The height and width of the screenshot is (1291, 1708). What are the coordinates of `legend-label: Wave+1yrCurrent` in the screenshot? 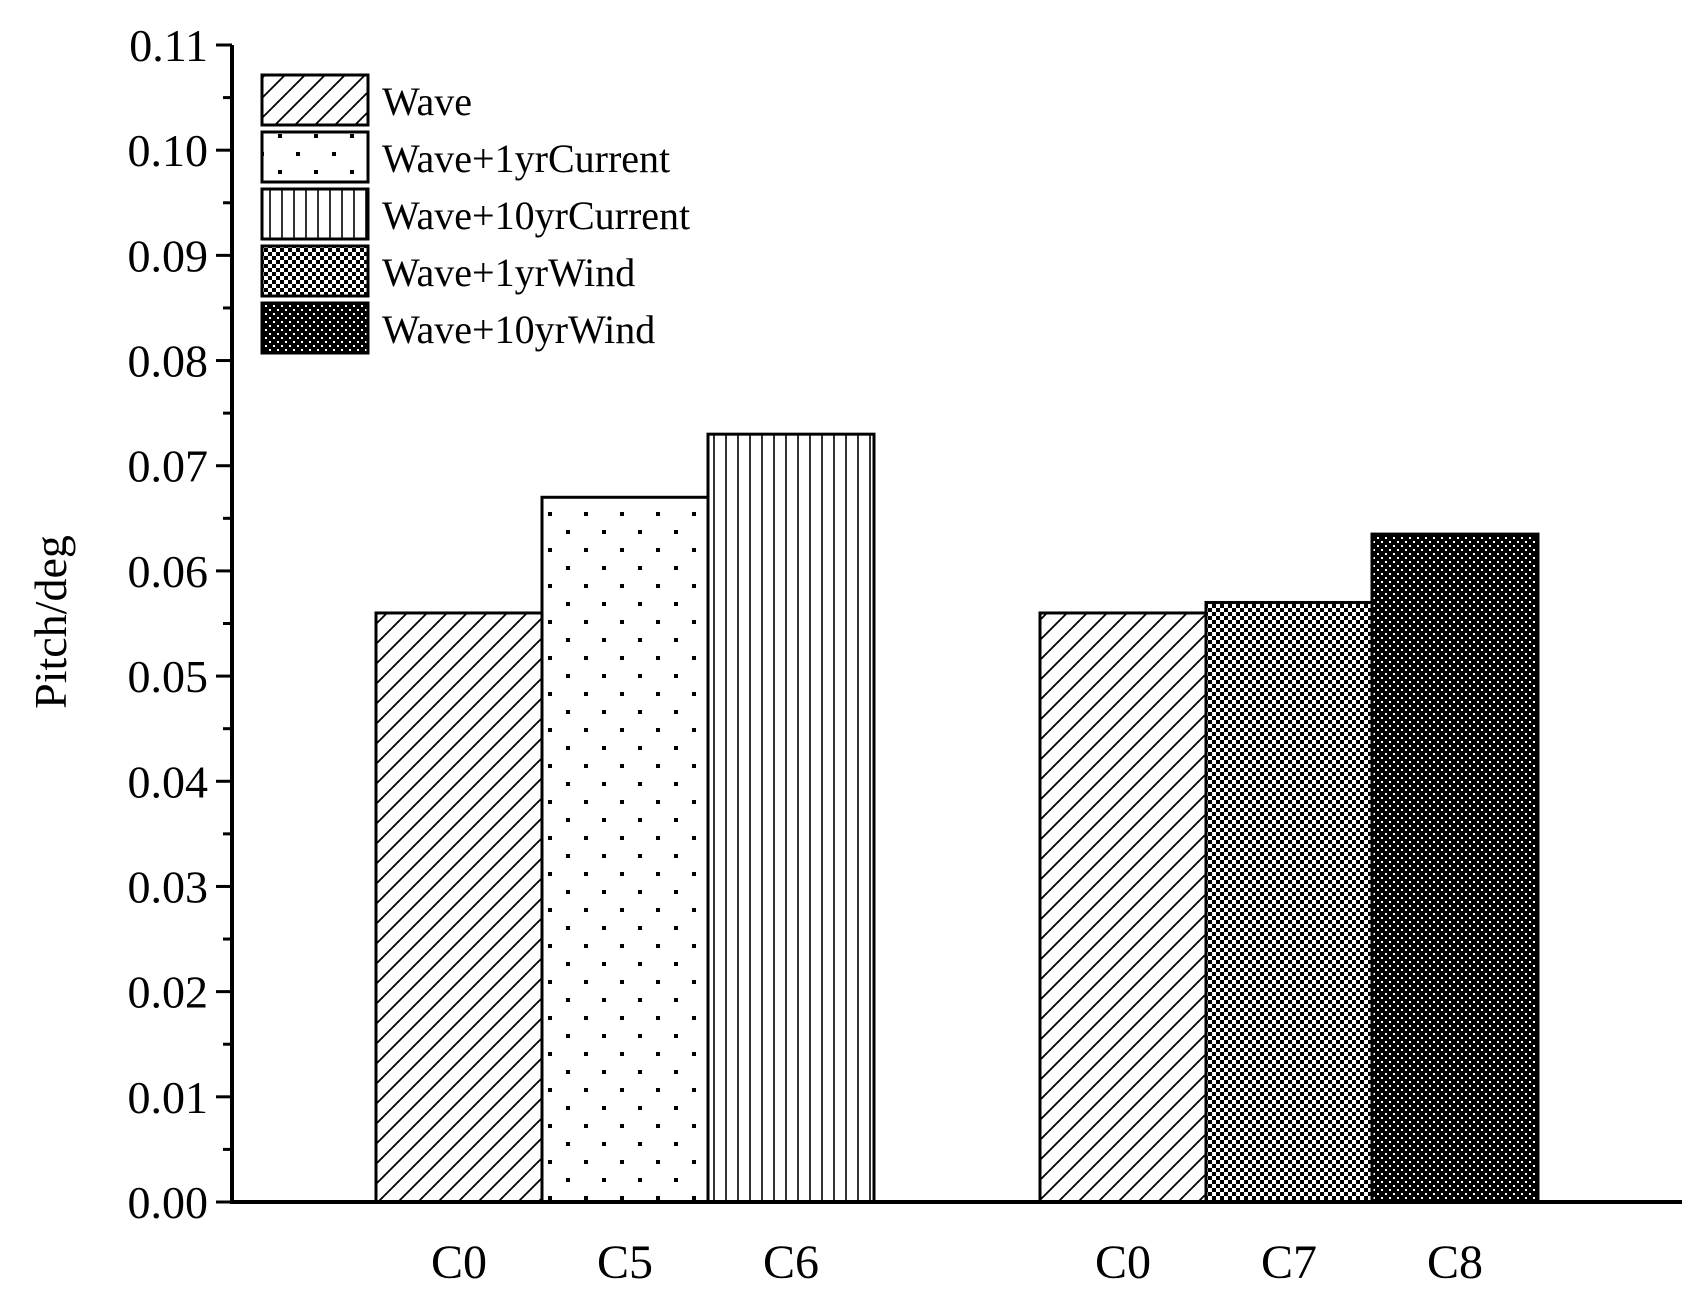 It's located at (526, 158).